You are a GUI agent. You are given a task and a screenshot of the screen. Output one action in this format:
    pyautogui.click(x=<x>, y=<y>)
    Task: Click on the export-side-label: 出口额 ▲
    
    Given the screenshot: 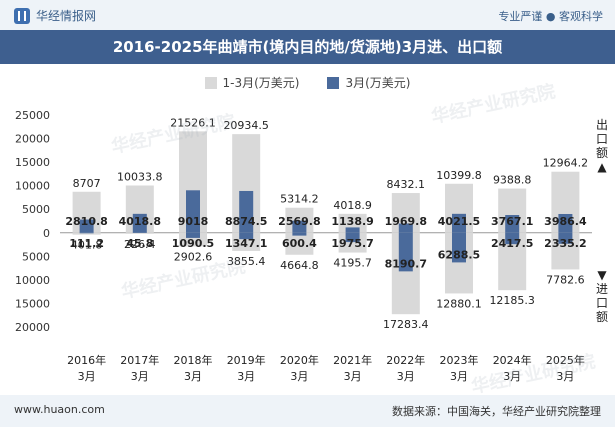 What is the action you would take?
    pyautogui.click(x=602, y=146)
    